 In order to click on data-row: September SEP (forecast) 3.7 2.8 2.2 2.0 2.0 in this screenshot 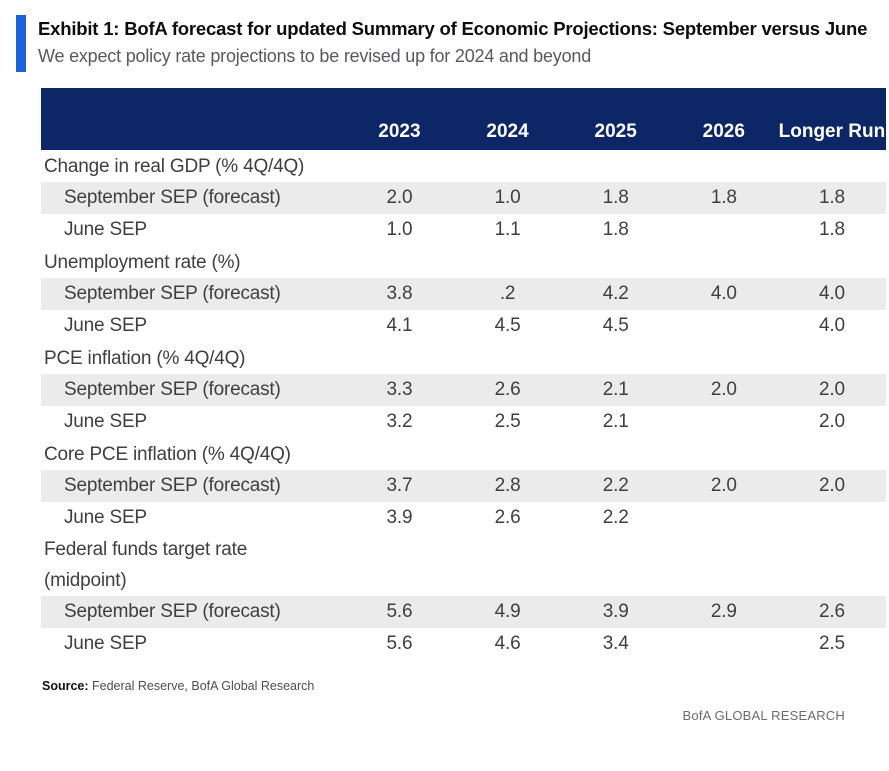, I will do `click(463, 486)`.